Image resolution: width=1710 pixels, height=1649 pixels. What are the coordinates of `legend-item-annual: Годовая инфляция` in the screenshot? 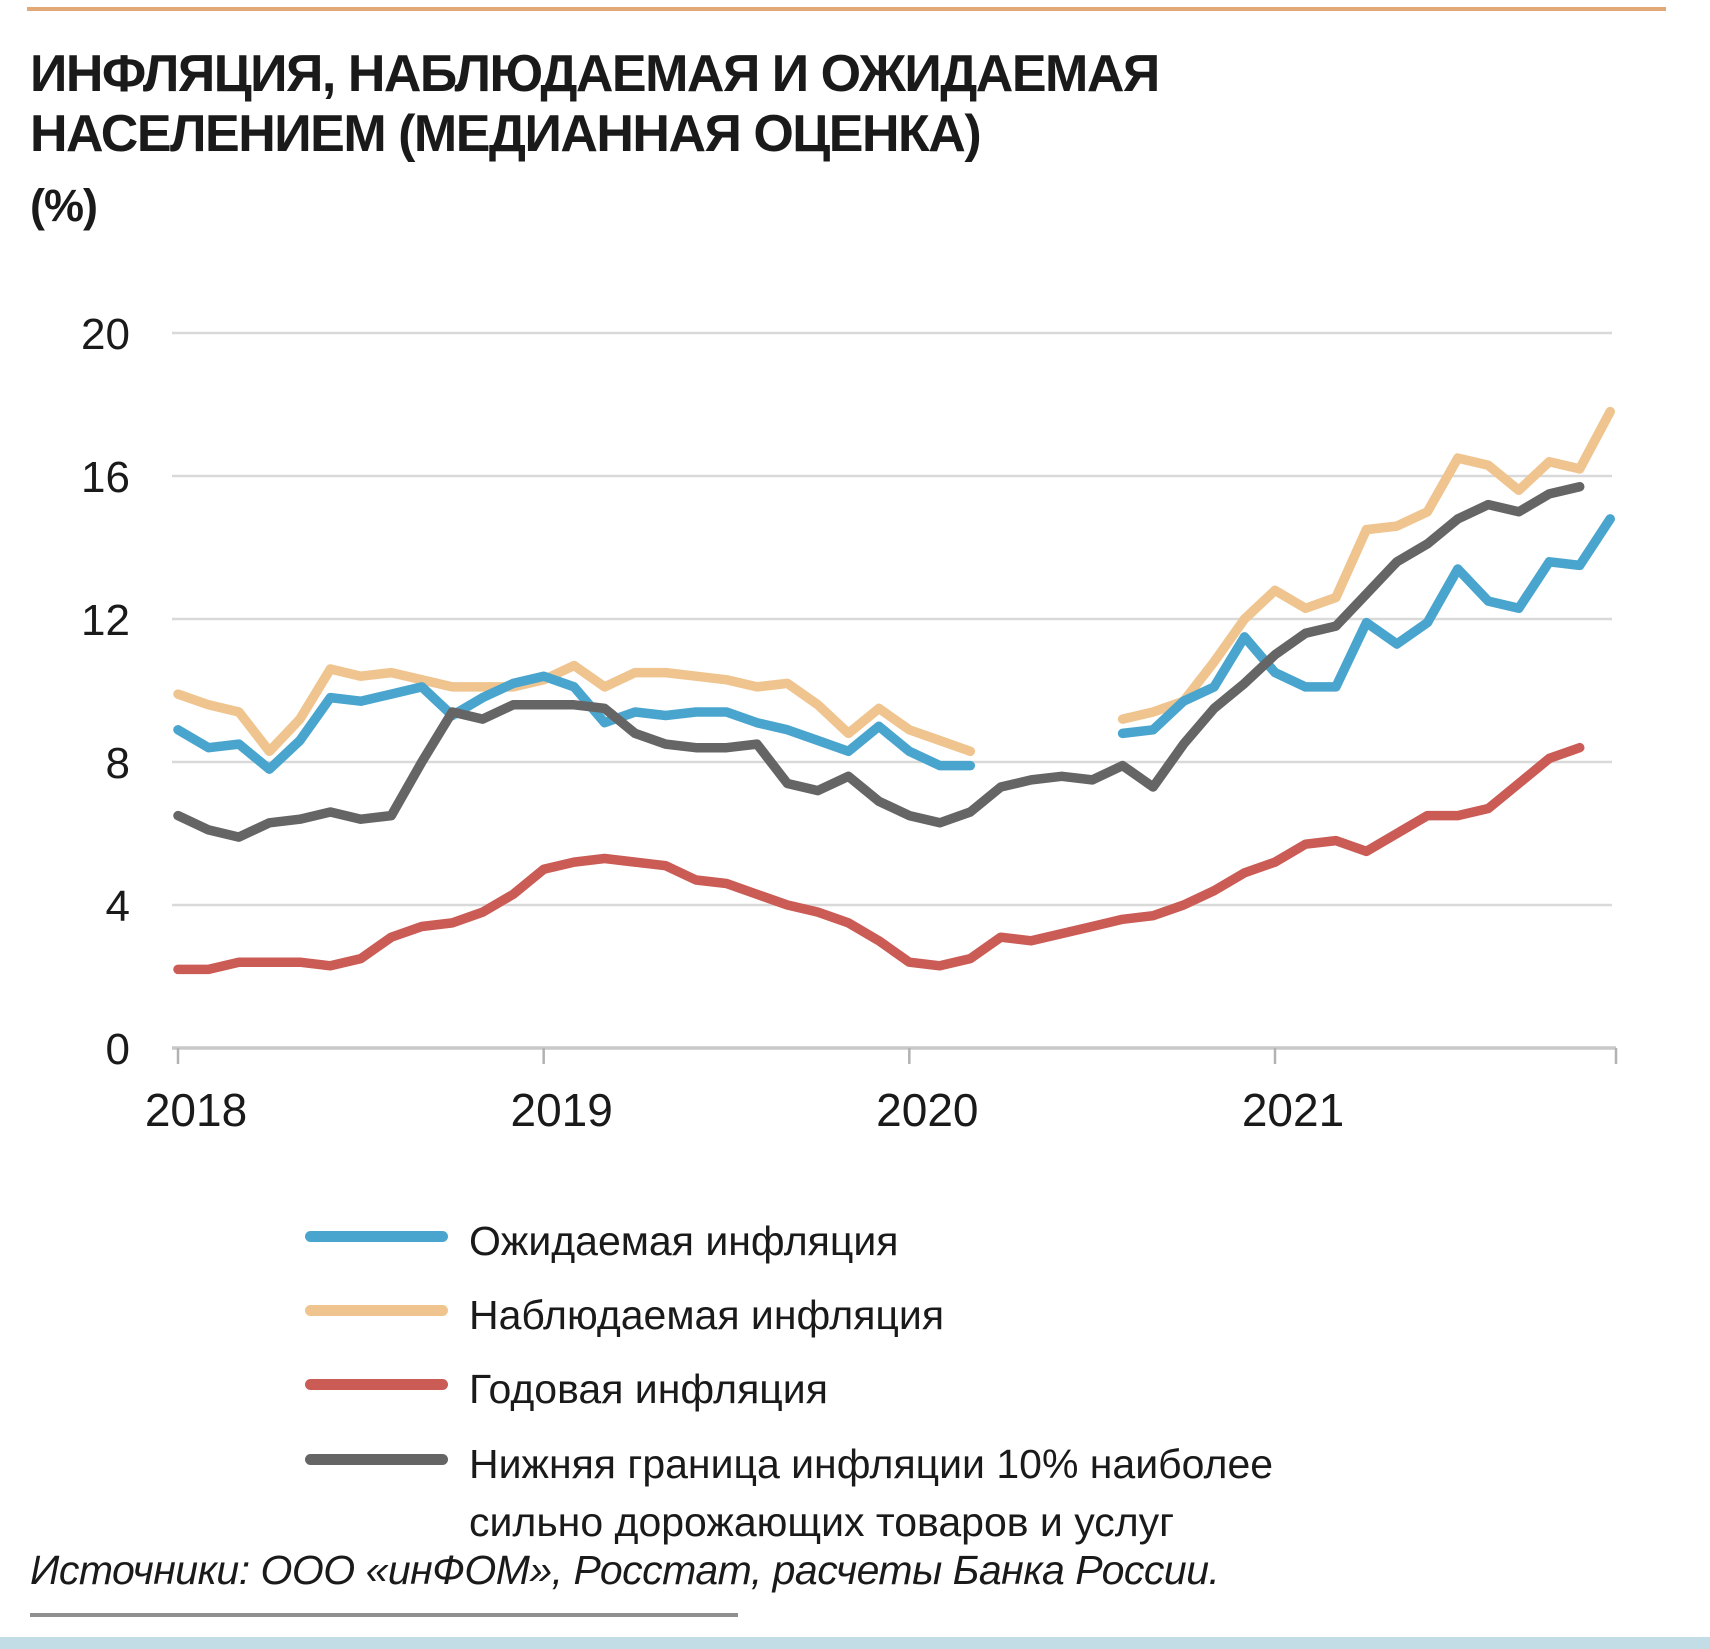 It's located at (849, 1389).